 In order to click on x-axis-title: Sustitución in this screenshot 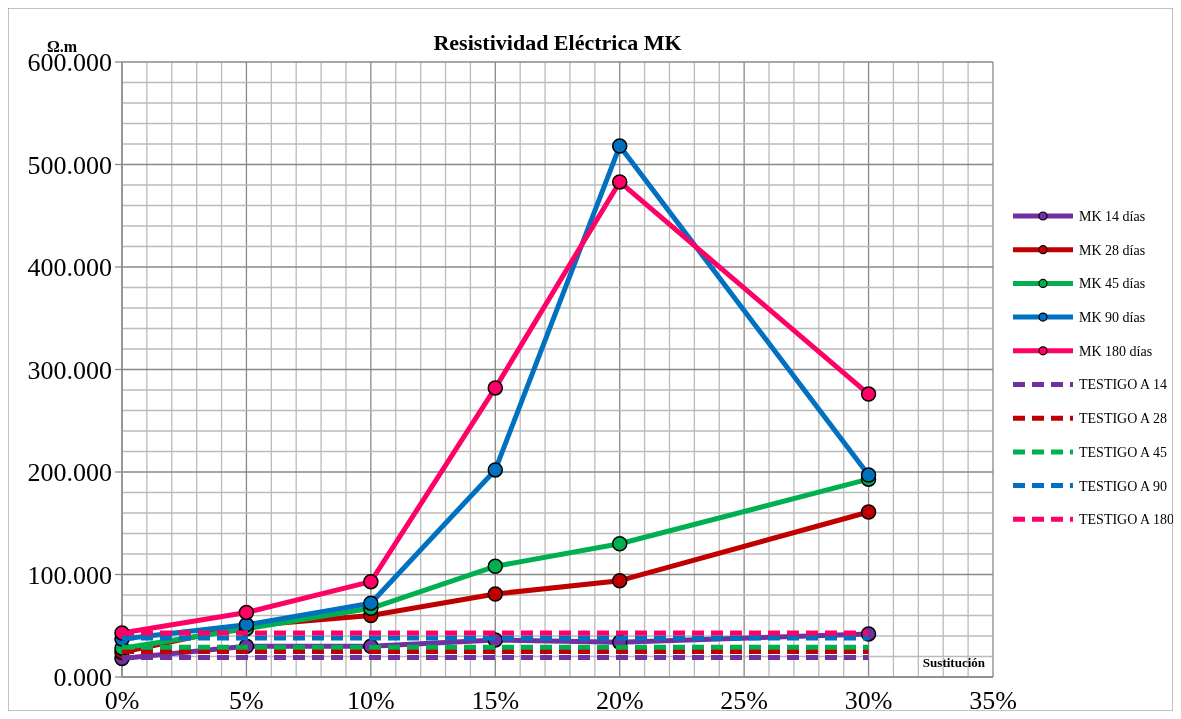, I will do `click(954, 662)`.